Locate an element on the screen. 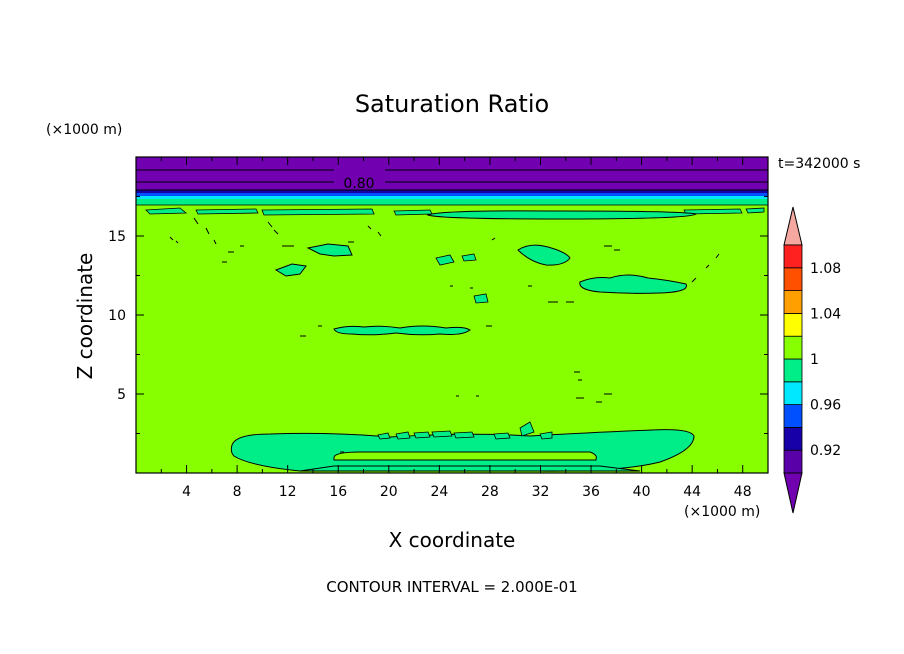  contour-label: 0.80 is located at coordinates (358, 184).